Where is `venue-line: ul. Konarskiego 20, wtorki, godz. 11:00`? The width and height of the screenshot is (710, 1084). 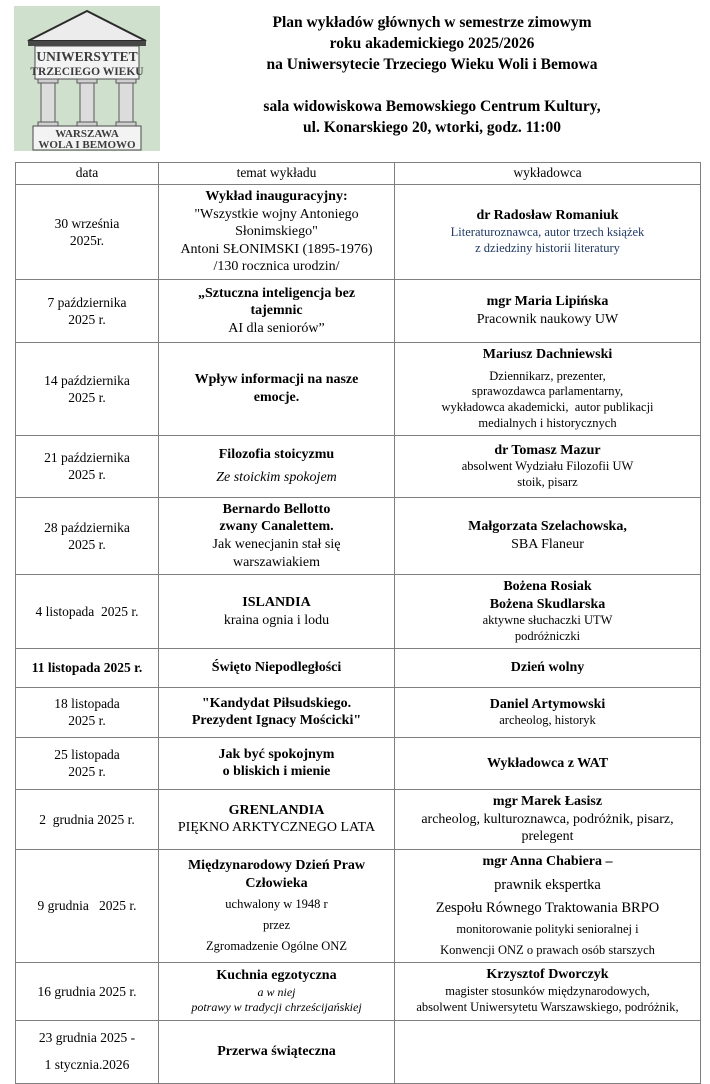 venue-line: ul. Konarskiego 20, wtorki, godz. 11:00 is located at coordinates (432, 127).